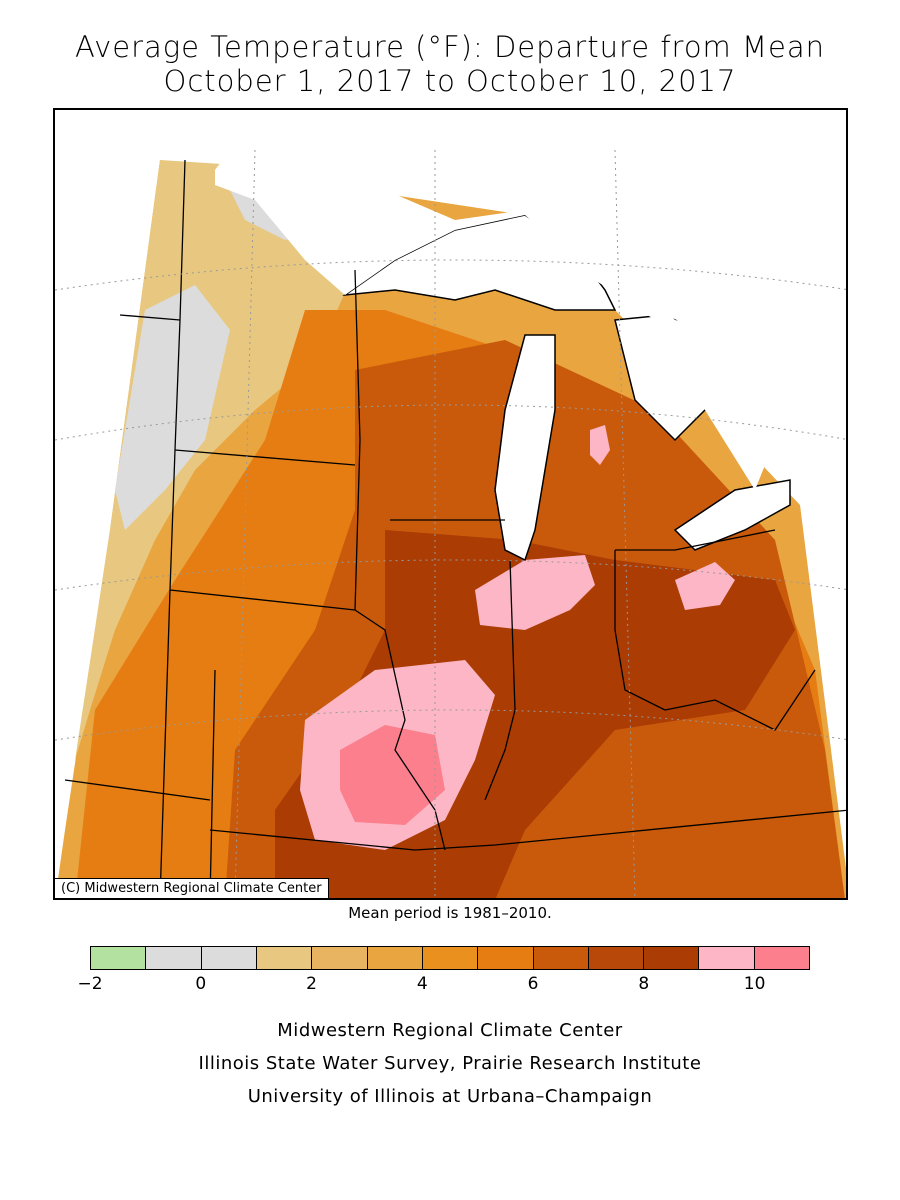  What do you see at coordinates (644, 984) in the screenshot?
I see `legend-tick-label: 8` at bounding box center [644, 984].